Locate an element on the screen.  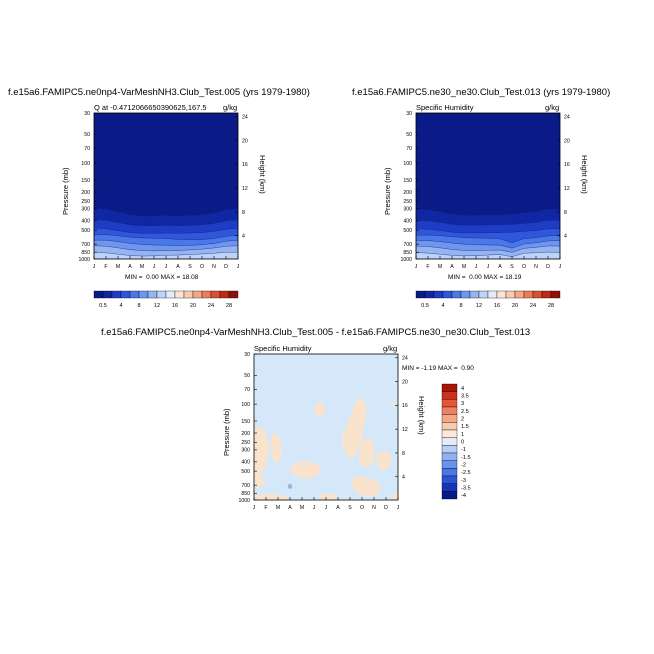
panel-left-subtitle: Q at -0.4712066650390625,167.5 is located at coordinates (150, 107).